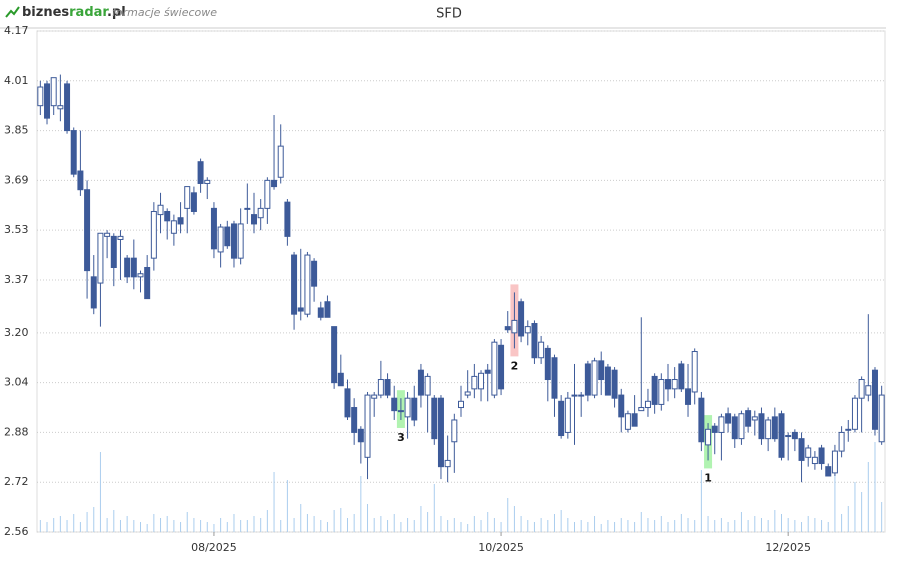 This screenshot has height=564, width=900. I want to click on logo-part: biznes, so click(45, 12).